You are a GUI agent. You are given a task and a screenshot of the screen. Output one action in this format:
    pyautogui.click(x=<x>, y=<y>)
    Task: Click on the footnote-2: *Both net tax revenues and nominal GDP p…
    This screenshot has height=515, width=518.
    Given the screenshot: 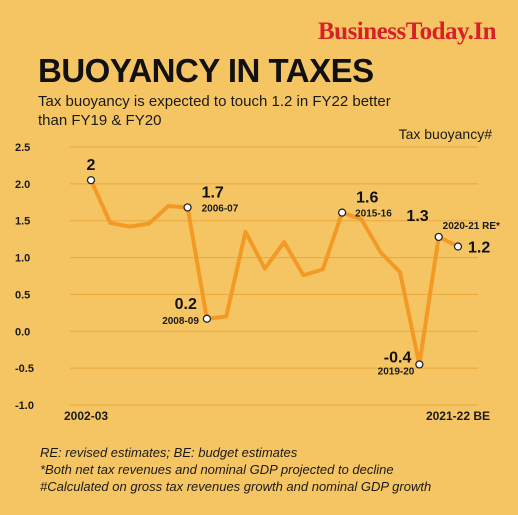 What is the action you would take?
    pyautogui.click(x=217, y=469)
    